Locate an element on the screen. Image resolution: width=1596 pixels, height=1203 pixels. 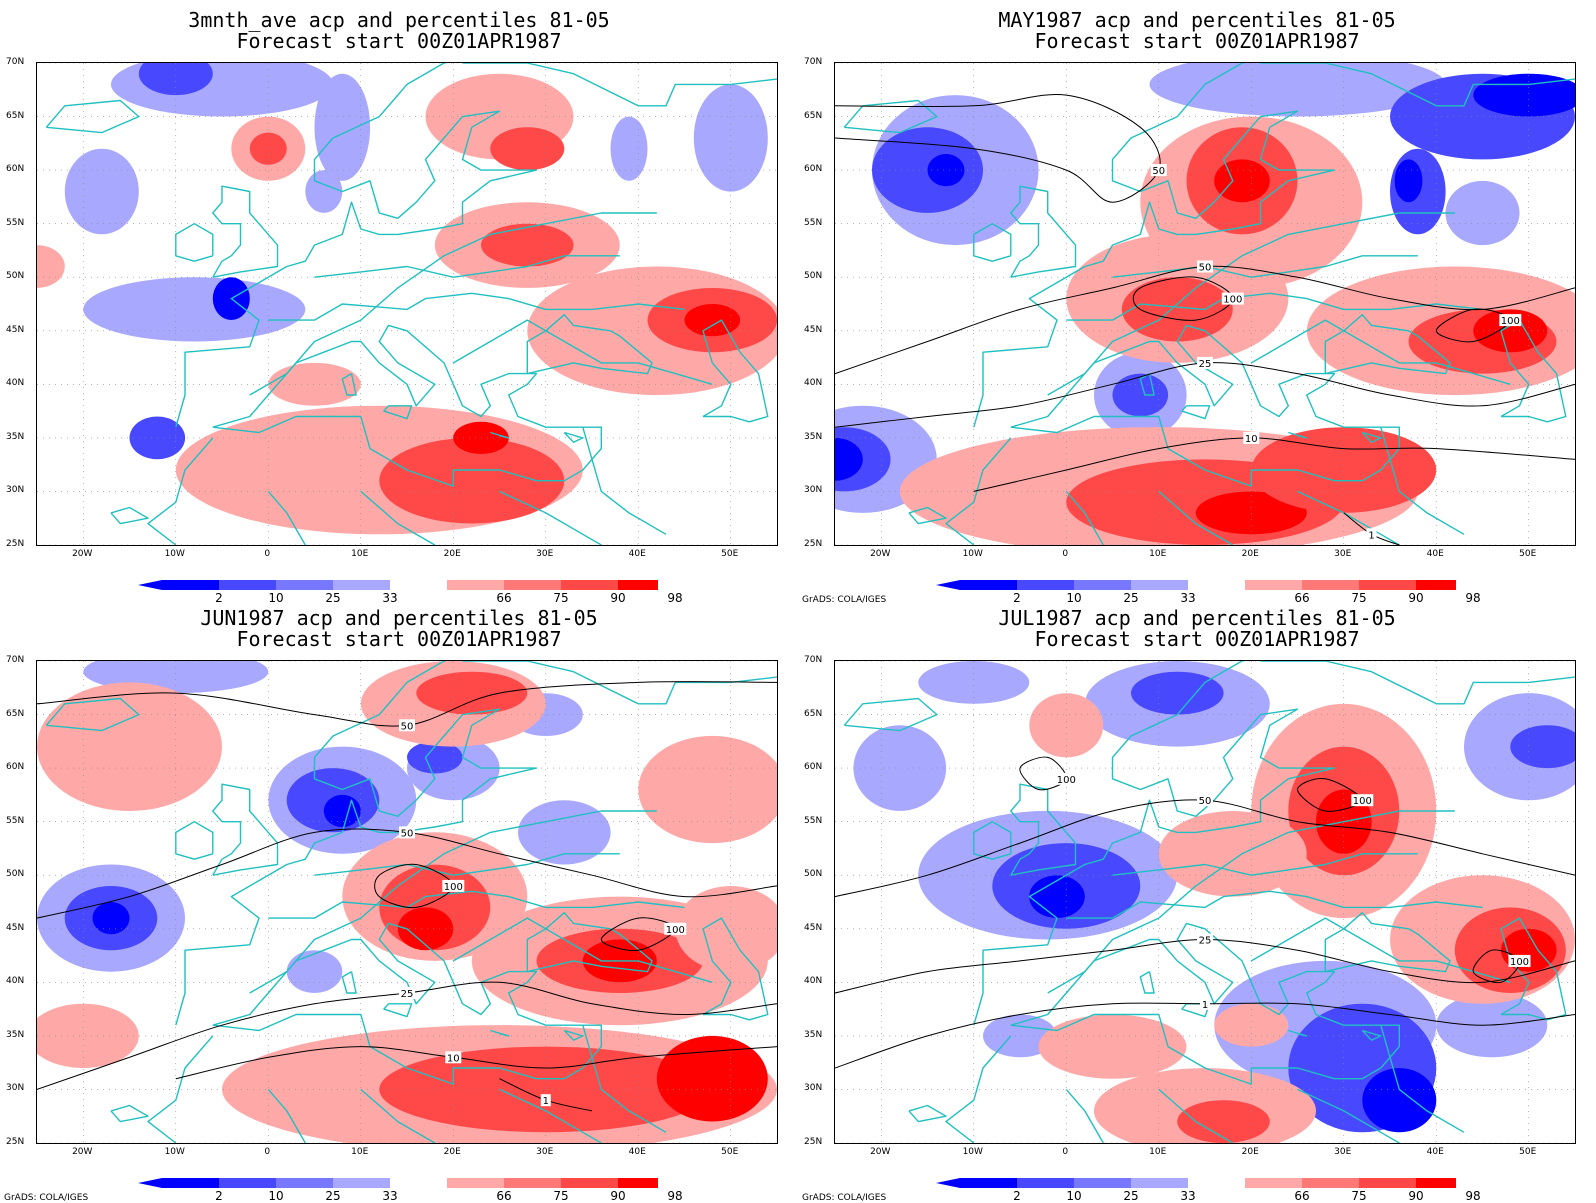
lat-tick-label: 55N is located at coordinates (15, 820).